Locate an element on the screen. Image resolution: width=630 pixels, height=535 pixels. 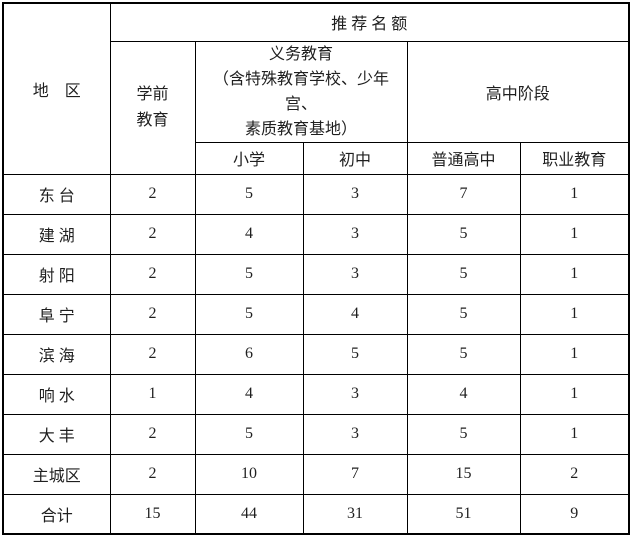
header-primary-school: 小学 is located at coordinates (249, 158).